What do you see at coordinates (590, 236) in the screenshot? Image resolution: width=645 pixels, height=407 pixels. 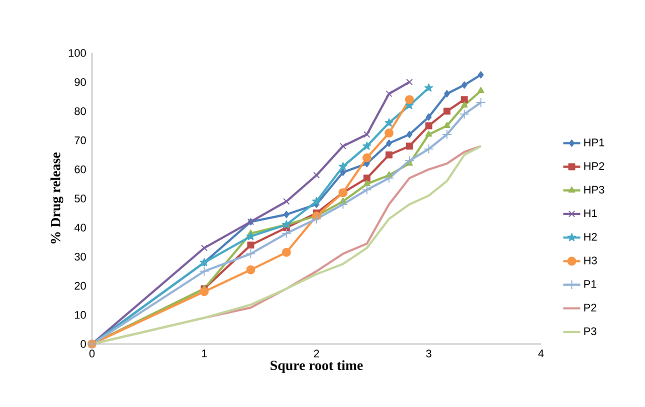 I see `legend-label: H2` at bounding box center [590, 236].